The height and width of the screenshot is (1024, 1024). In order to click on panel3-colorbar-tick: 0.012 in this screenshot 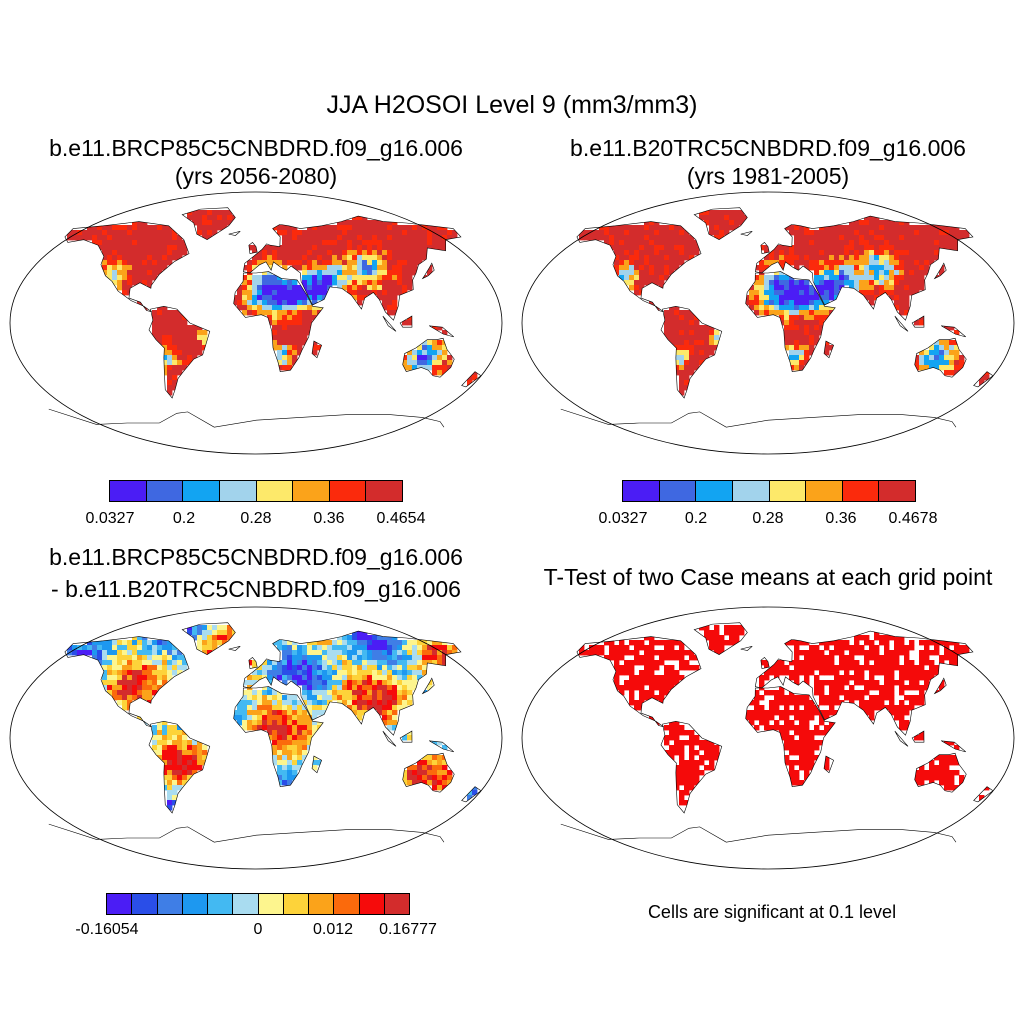, I will do `click(333, 929)`.